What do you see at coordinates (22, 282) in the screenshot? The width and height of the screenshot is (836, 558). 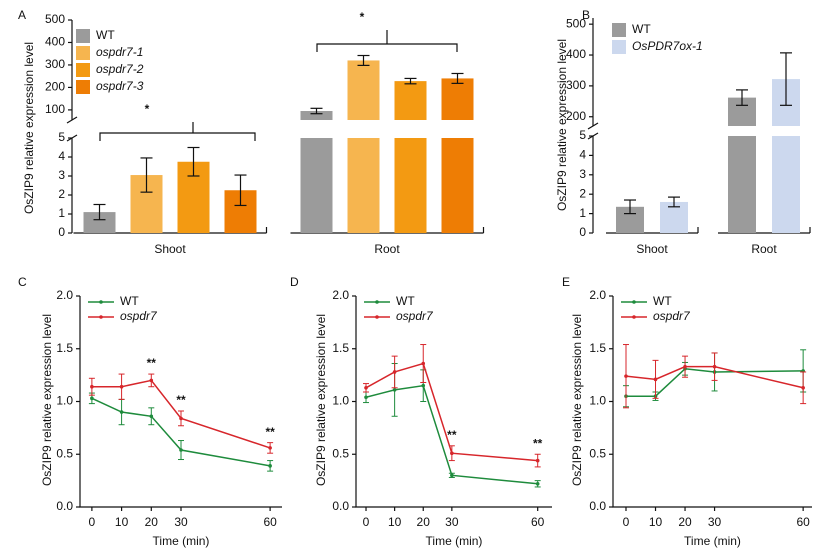 I see `panel-label: C` at bounding box center [22, 282].